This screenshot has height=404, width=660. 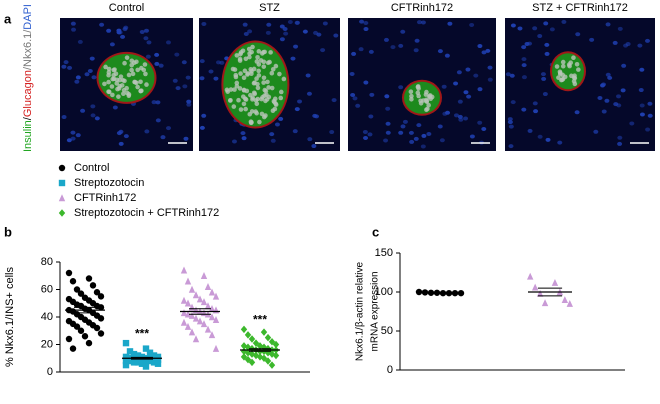 What do you see at coordinates (146, 213) in the screenshot?
I see `legend-label: Streptozotocin + CFTRinh172` at bounding box center [146, 213].